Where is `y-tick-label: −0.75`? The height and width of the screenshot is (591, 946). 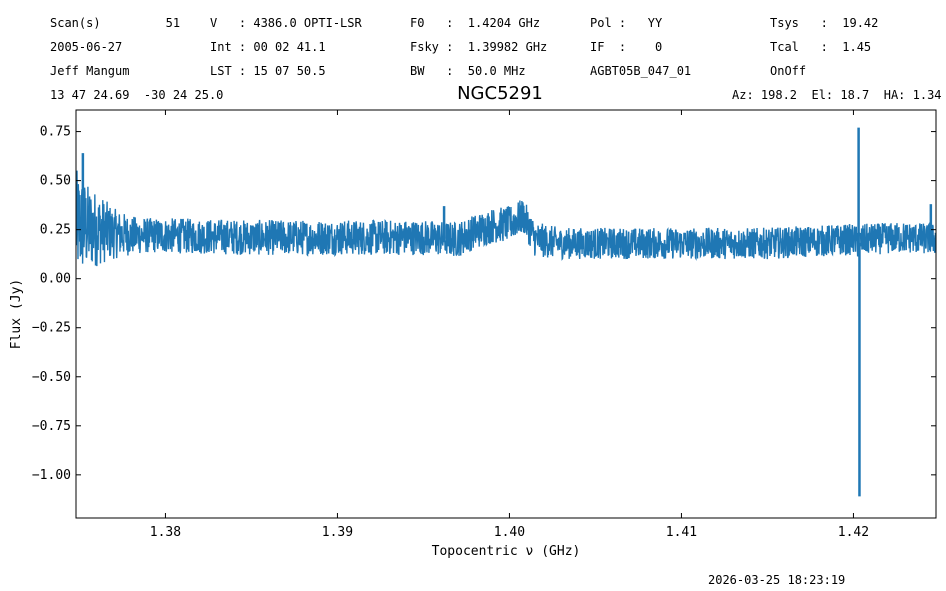
y-tick-label: −0.75 is located at coordinates (51, 426).